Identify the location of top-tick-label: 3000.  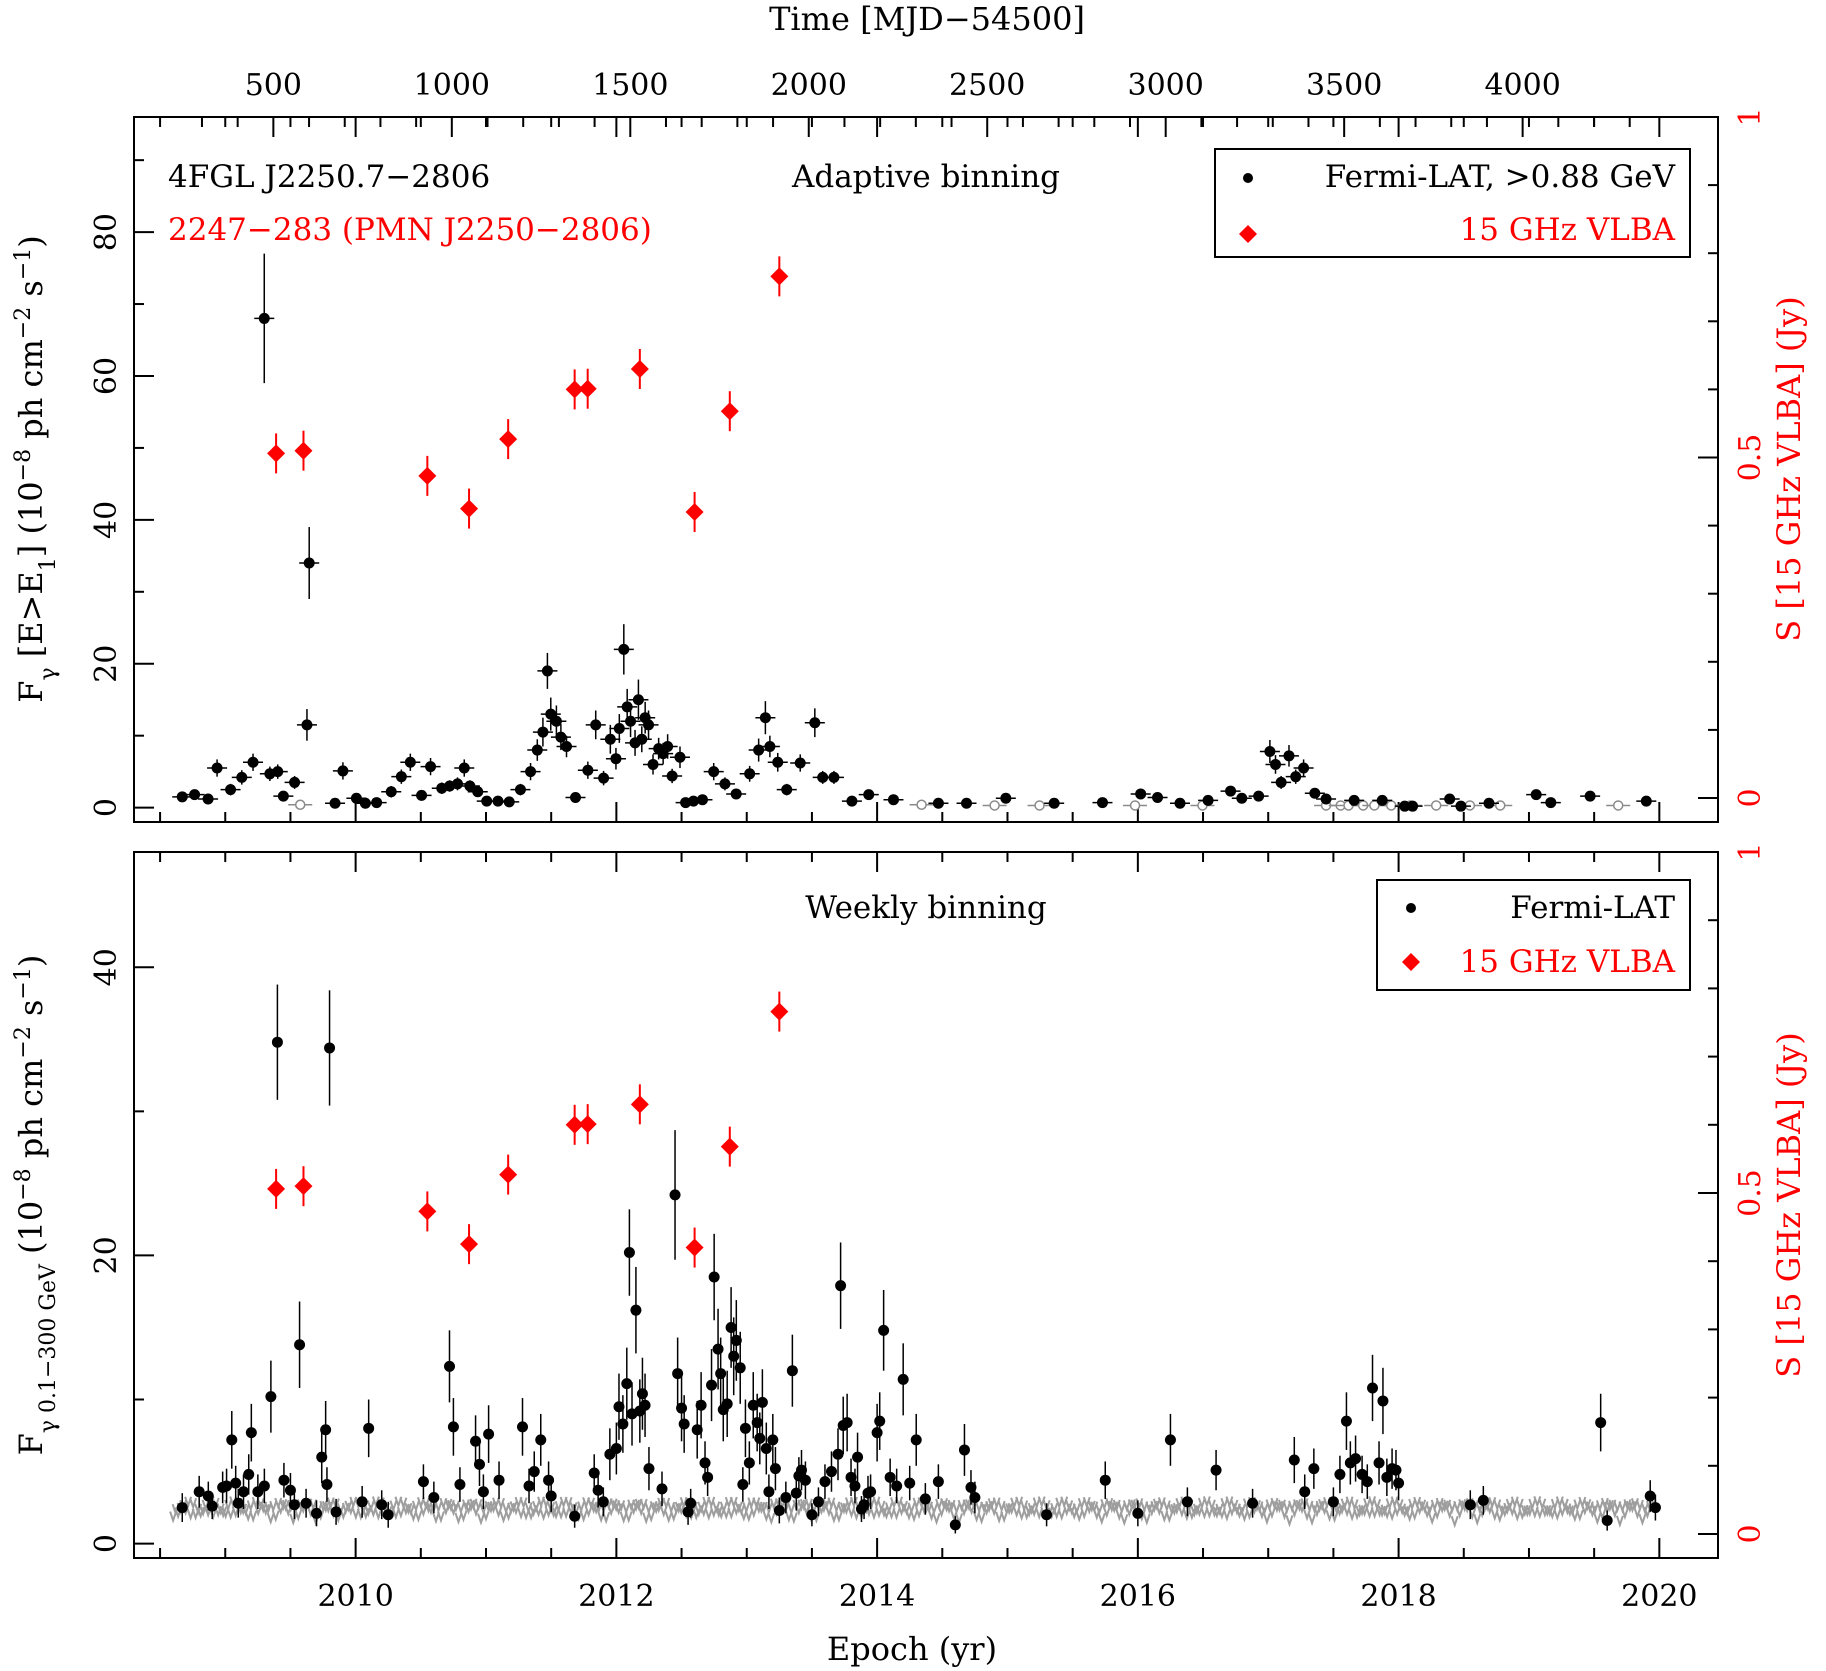
(1166, 85).